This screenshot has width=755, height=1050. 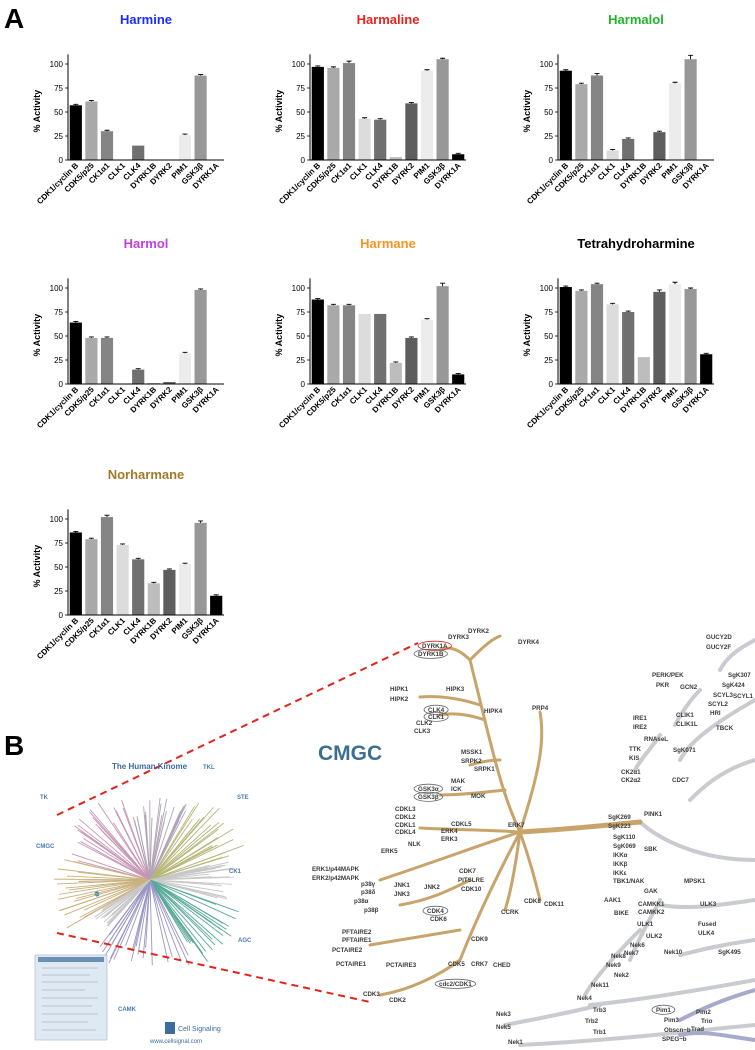 I want to click on kinase-label: SgK307, so click(x=739, y=675).